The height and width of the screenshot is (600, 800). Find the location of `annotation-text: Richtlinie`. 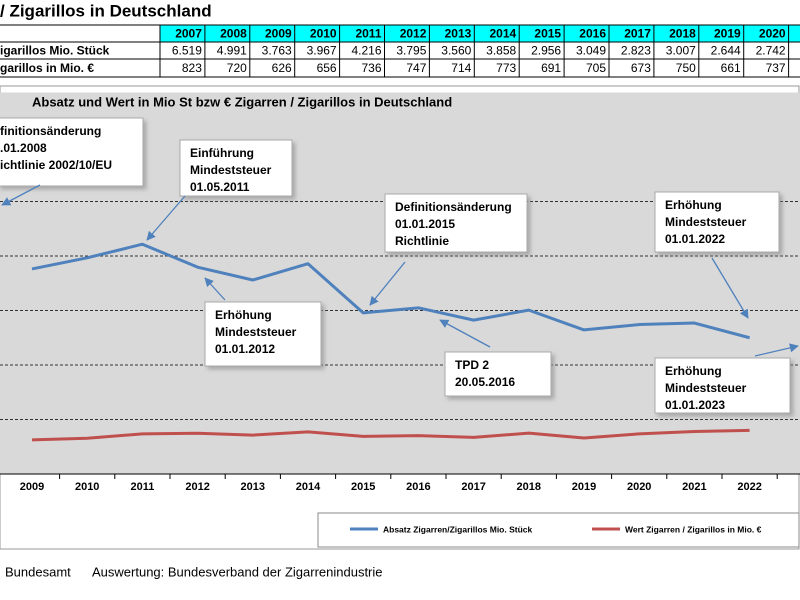

annotation-text: Richtlinie is located at coordinates (422, 241).